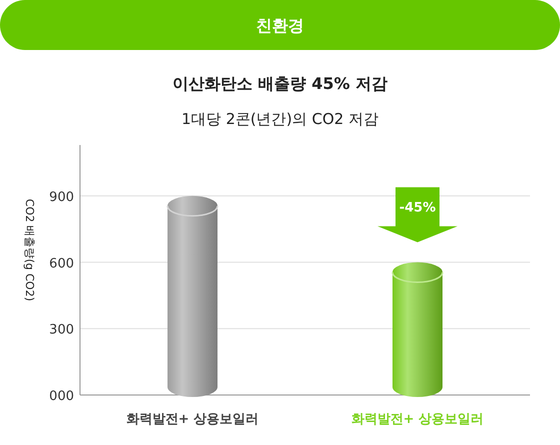  What do you see at coordinates (280, 119) in the screenshot?
I see `text: 1대당 2콘(년간)의 CO2 저감` at bounding box center [280, 119].